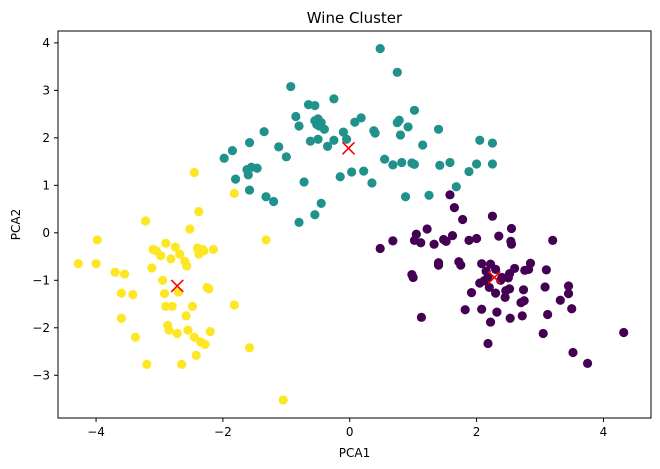 The width and height of the screenshot is (660, 469). Describe the element at coordinates (41, 328) in the screenshot. I see `y-tick-label: −2` at that location.